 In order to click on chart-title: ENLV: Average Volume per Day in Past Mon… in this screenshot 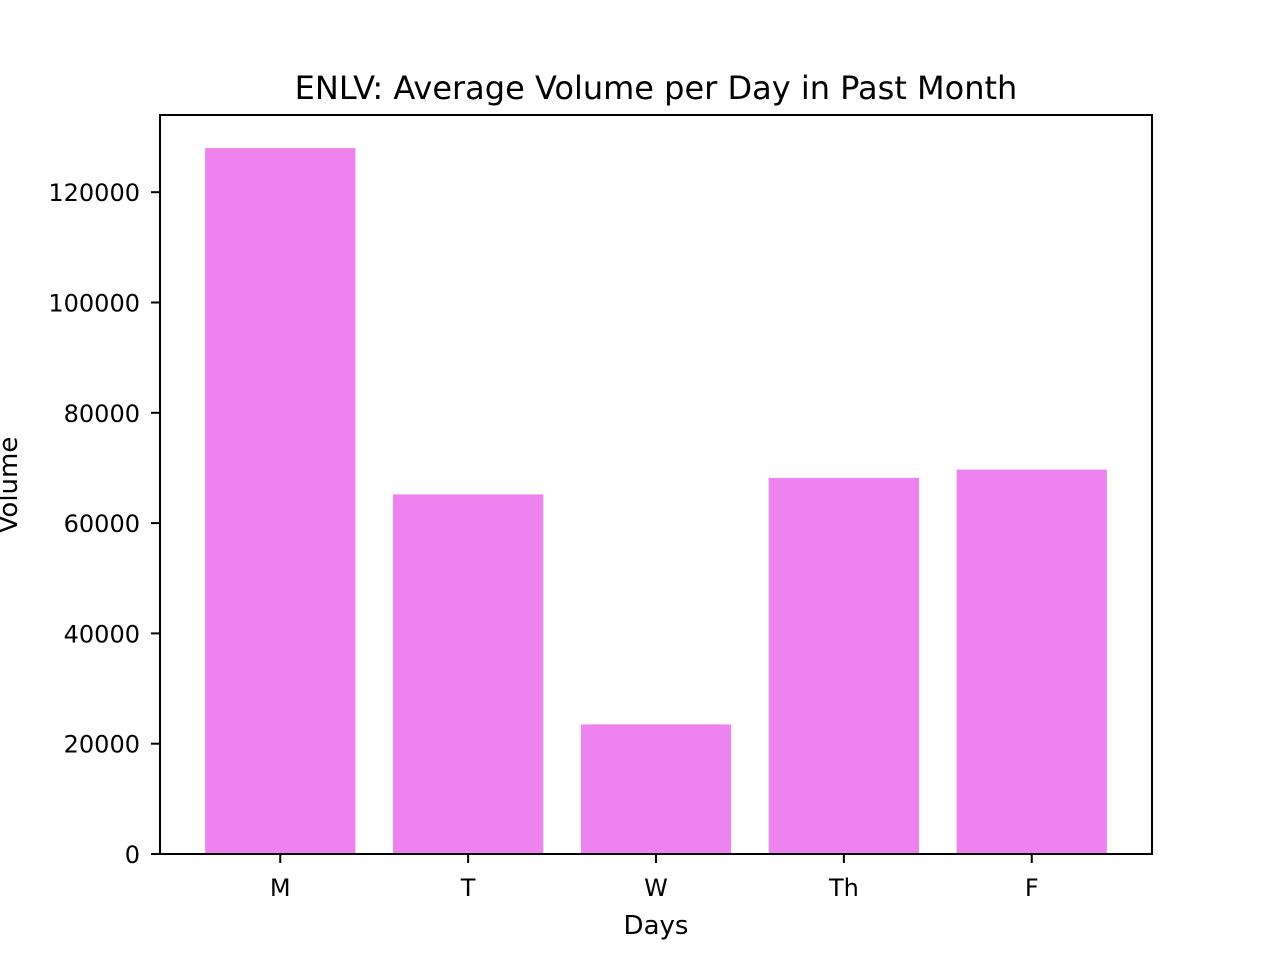, I will do `click(656, 88)`.